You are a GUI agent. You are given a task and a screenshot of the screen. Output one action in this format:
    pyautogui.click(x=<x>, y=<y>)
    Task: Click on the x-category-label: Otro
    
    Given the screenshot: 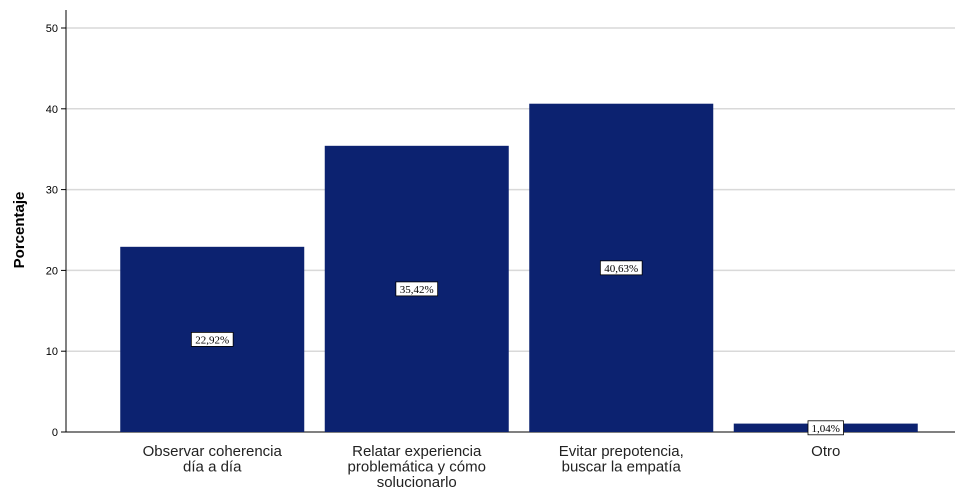 What is the action you would take?
    pyautogui.click(x=825, y=451)
    